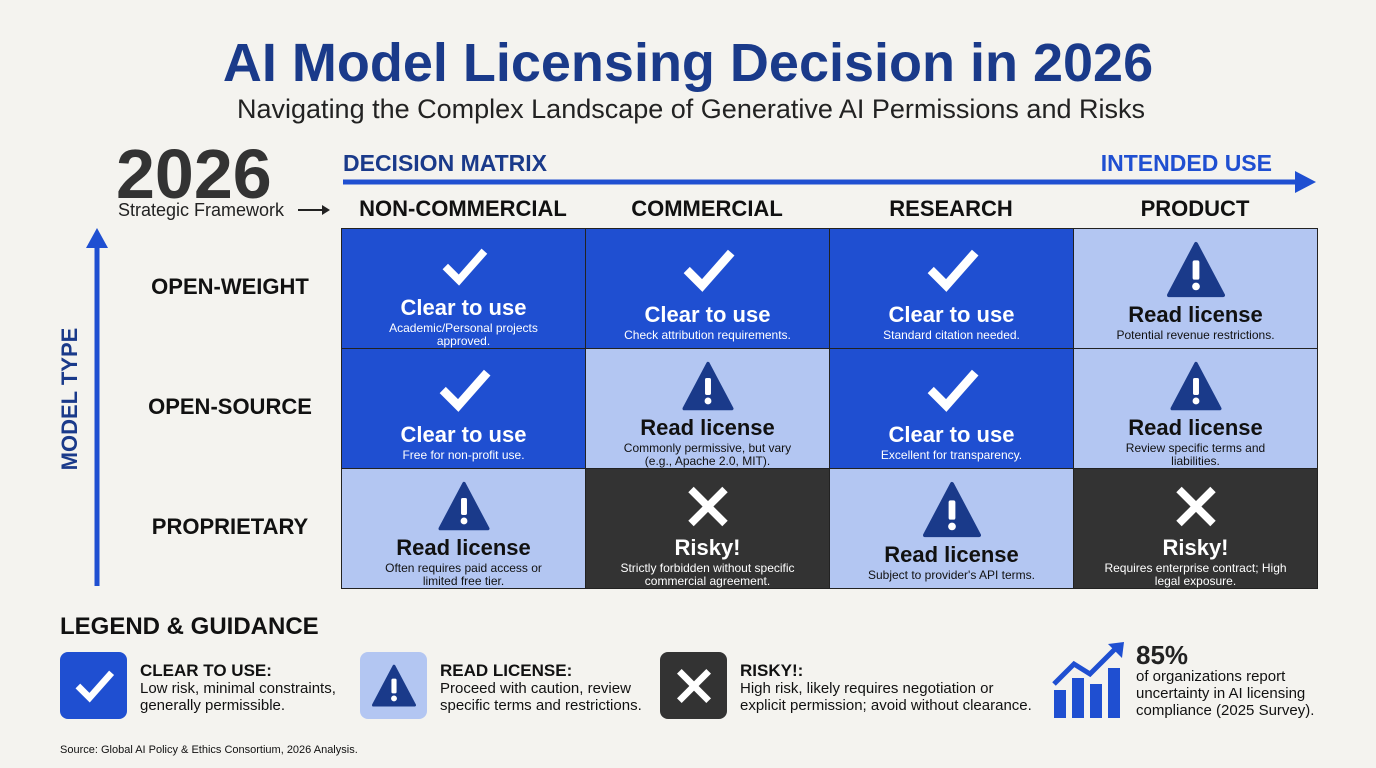  Describe the element at coordinates (206, 670) in the screenshot. I see `legend-item-title: CLEAR TO USE:` at that location.